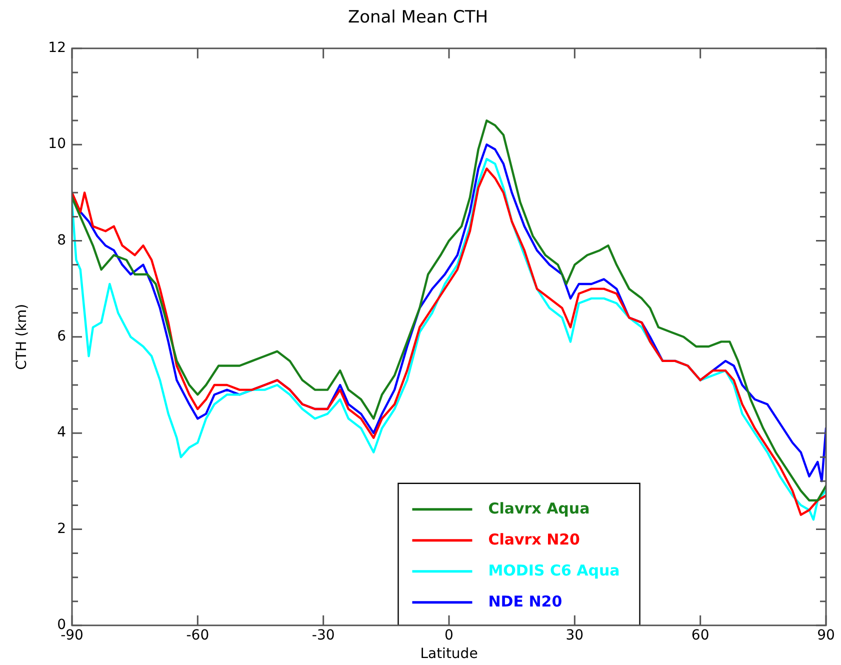 The width and height of the screenshot is (841, 665). I want to click on x-tick-label: -30, so click(323, 635).